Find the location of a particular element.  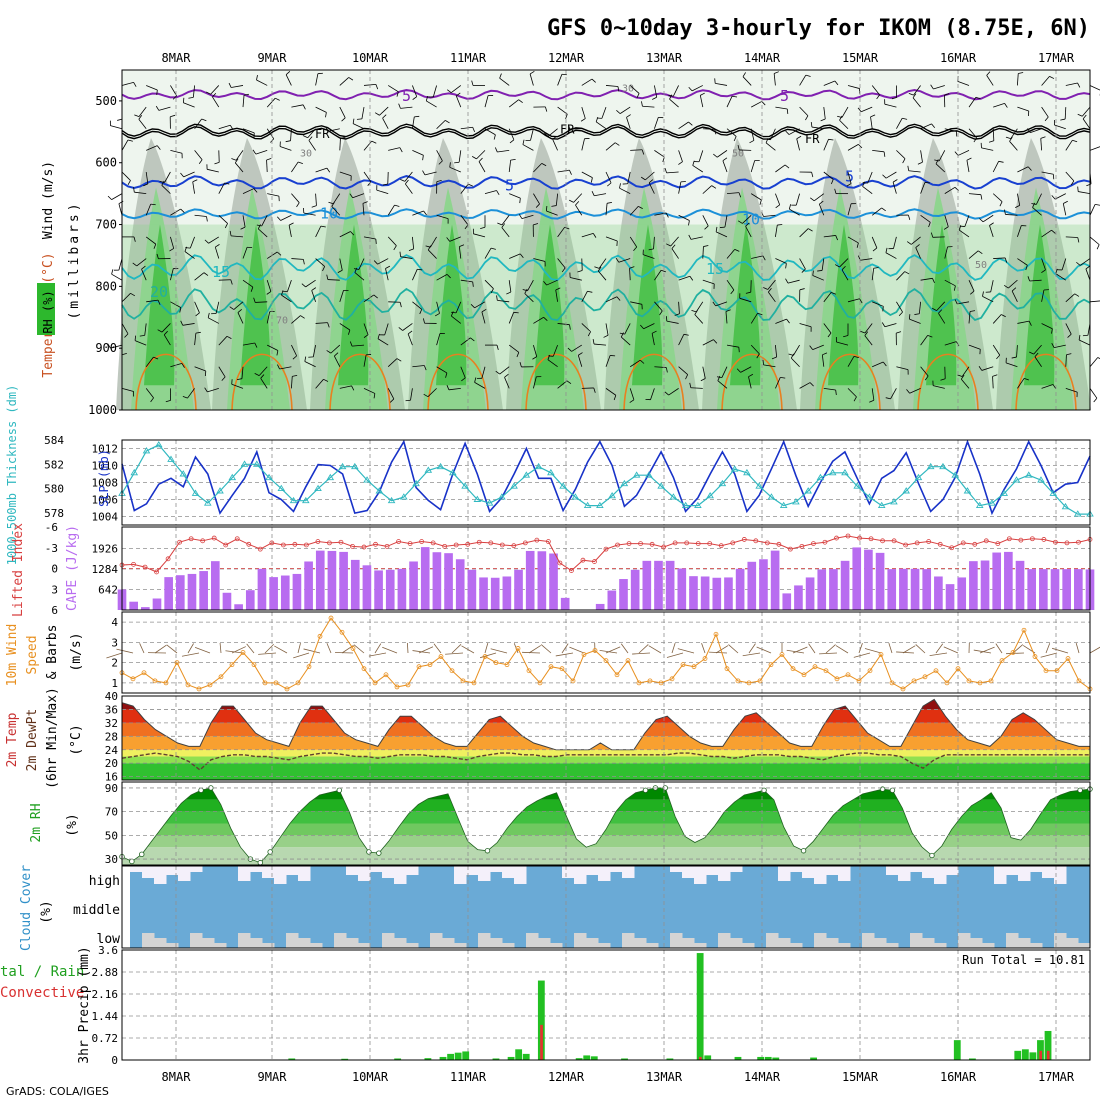

li-tick-label: 0 is located at coordinates (54, 569).